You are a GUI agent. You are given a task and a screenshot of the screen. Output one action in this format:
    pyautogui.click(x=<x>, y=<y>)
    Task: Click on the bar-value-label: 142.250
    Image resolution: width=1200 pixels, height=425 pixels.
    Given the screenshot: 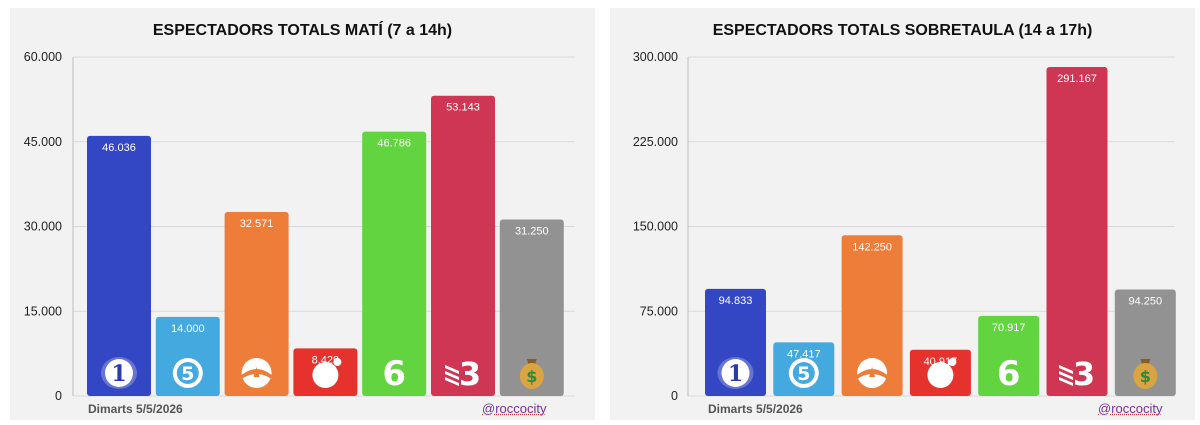 What is the action you would take?
    pyautogui.click(x=872, y=247)
    